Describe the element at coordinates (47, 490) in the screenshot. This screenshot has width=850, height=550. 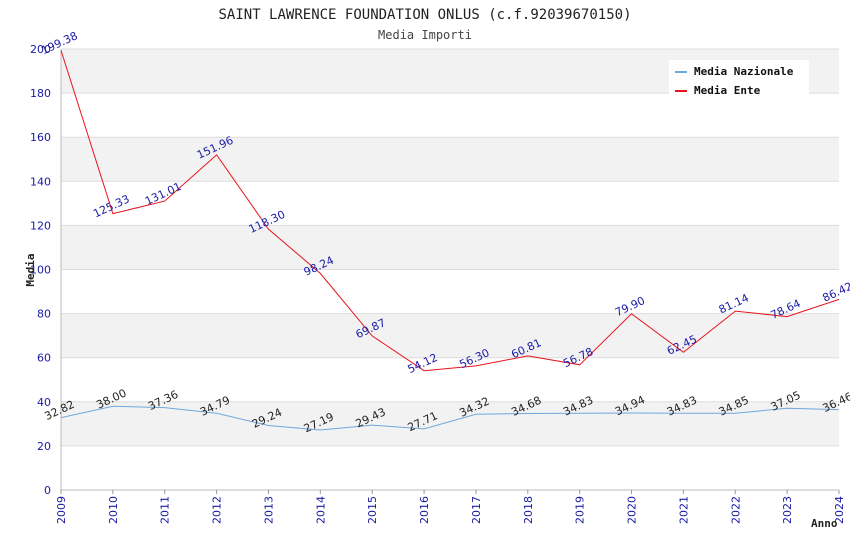
I see `y-tick-label: 0` at that location.